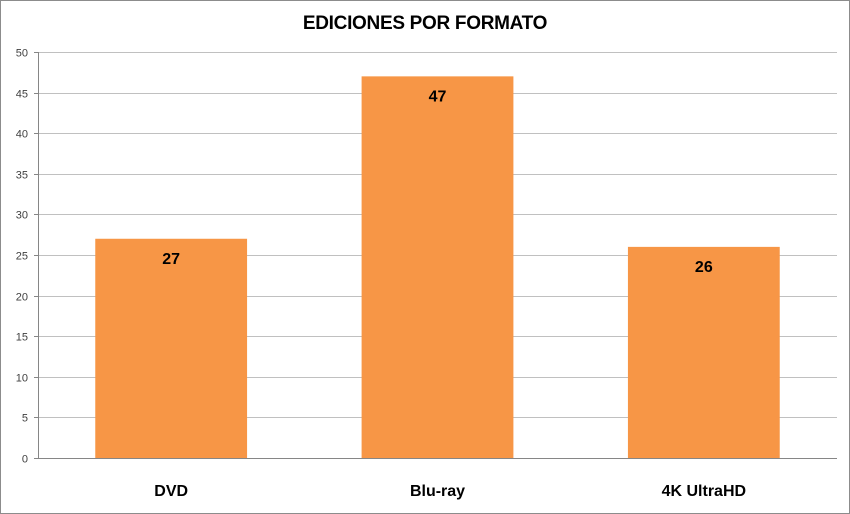  Describe the element at coordinates (171, 348) in the screenshot. I see `bar-dvd` at that location.